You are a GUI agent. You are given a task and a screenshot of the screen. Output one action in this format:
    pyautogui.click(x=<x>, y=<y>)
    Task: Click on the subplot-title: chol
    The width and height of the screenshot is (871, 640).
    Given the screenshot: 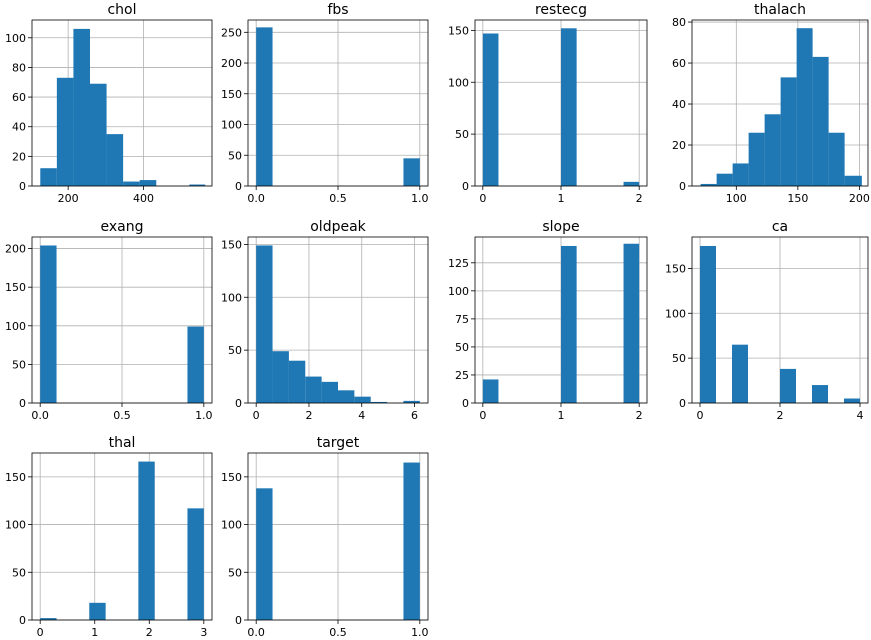 What is the action you would take?
    pyautogui.click(x=121, y=10)
    